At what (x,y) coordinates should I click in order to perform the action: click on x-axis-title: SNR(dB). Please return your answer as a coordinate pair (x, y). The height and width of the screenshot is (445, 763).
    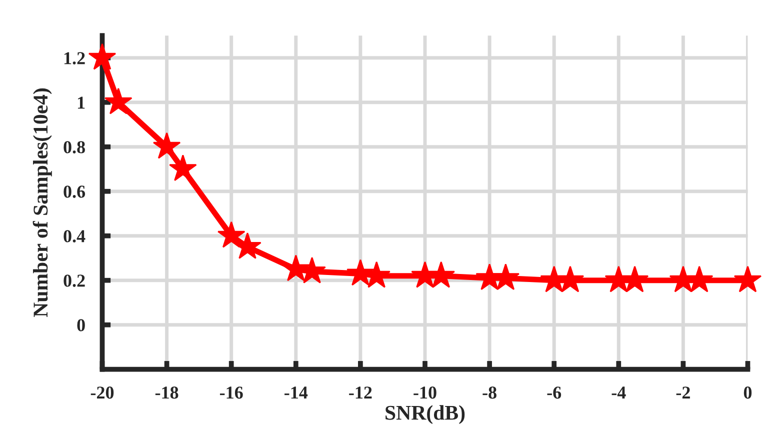
    Looking at the image, I should click on (425, 414).